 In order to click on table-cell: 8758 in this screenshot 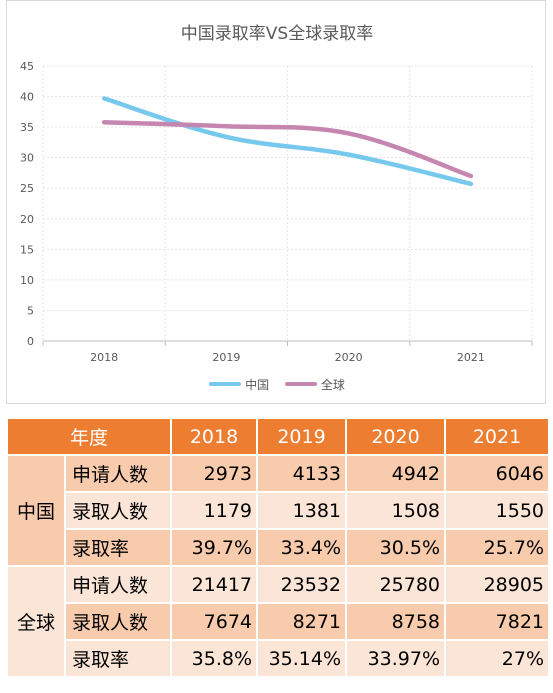, I will do `click(396, 621)`.